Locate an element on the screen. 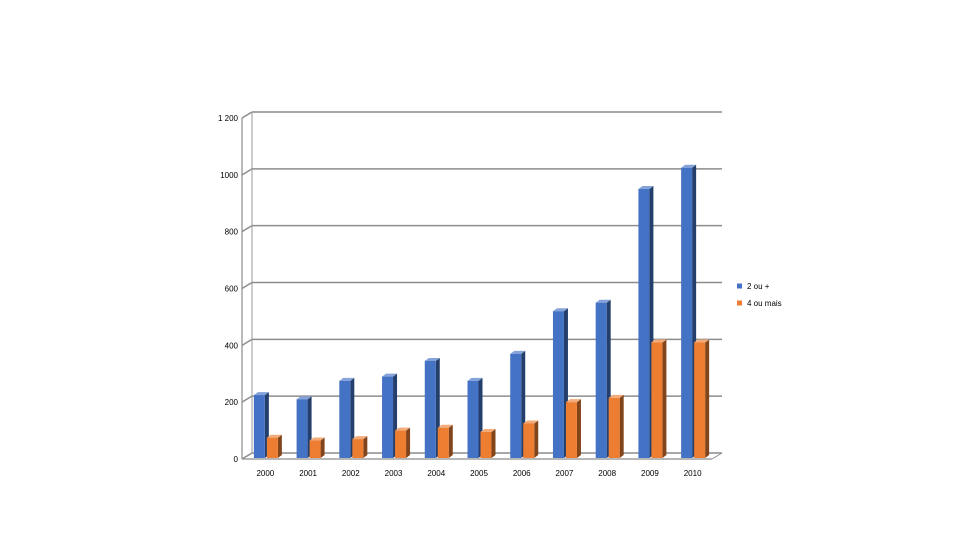 This screenshot has width=960, height=540. bar-4-ou-mais-2009 is located at coordinates (659, 398).